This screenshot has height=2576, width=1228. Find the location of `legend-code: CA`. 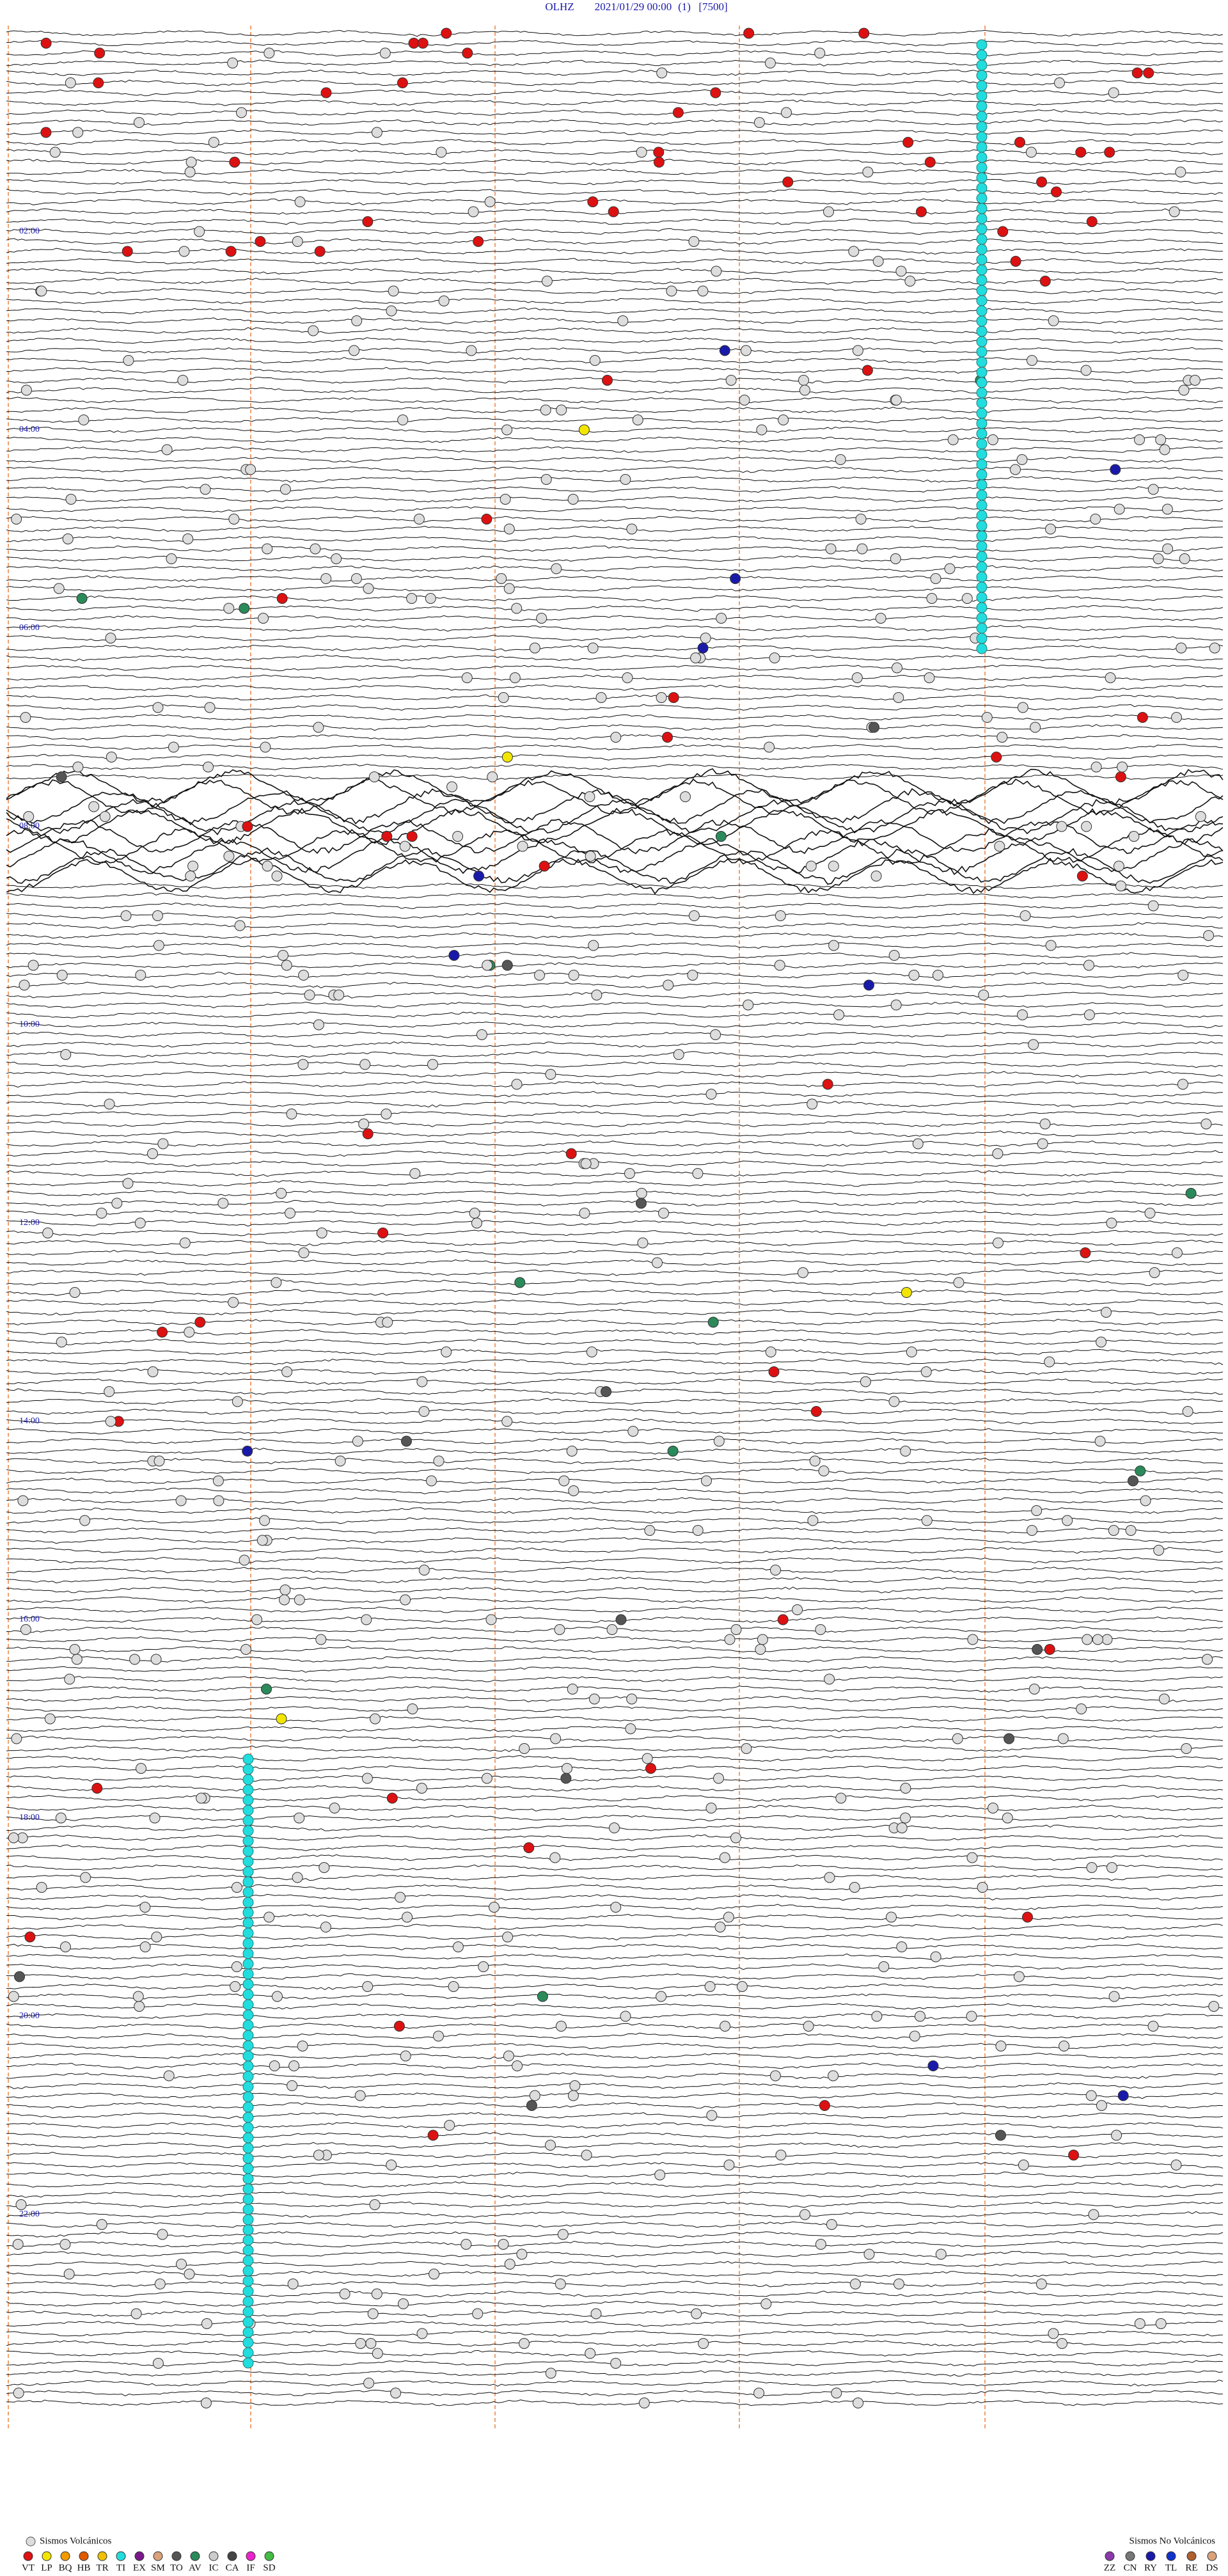

legend-code: CA is located at coordinates (232, 2568).